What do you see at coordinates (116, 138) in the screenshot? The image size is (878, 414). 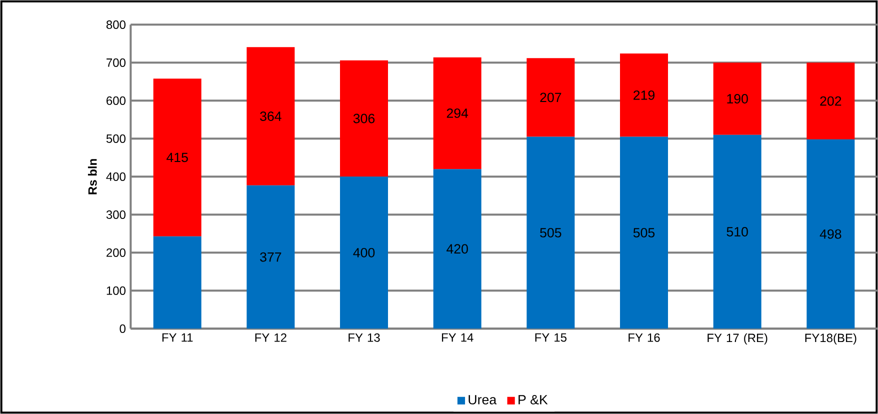 I see `y-tick-label: 500` at bounding box center [116, 138].